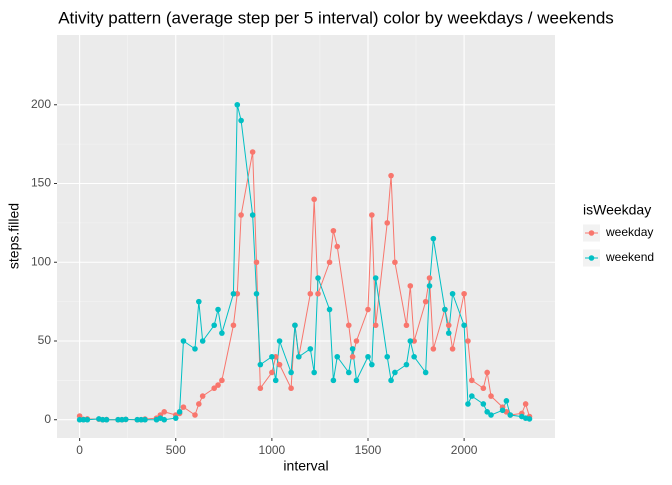 Image resolution: width=672 pixels, height=485 pixels. Describe the element at coordinates (176, 450) in the screenshot. I see `x-tick-label: 500` at that location.